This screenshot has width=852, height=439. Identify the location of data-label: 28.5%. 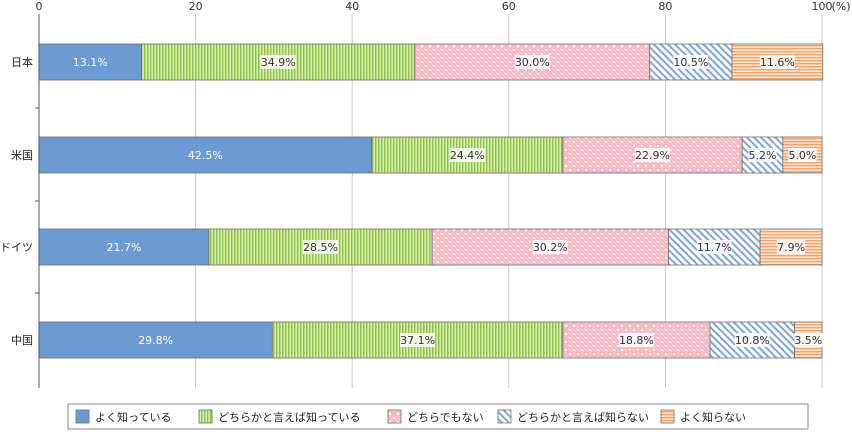
(320, 247).